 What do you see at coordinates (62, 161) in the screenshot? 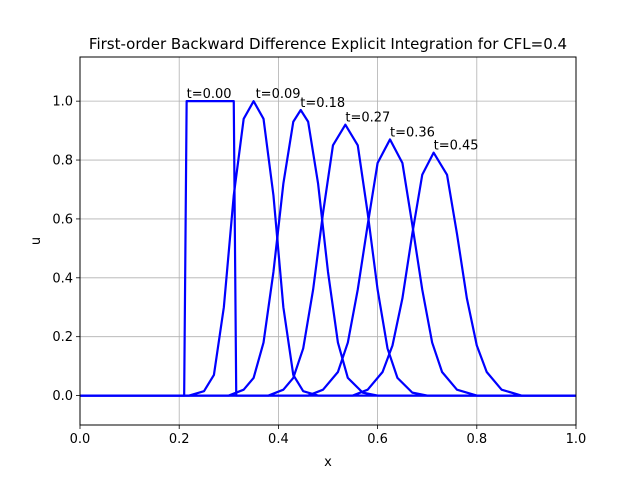
I see `y-tick-label: 0.8` at bounding box center [62, 161].